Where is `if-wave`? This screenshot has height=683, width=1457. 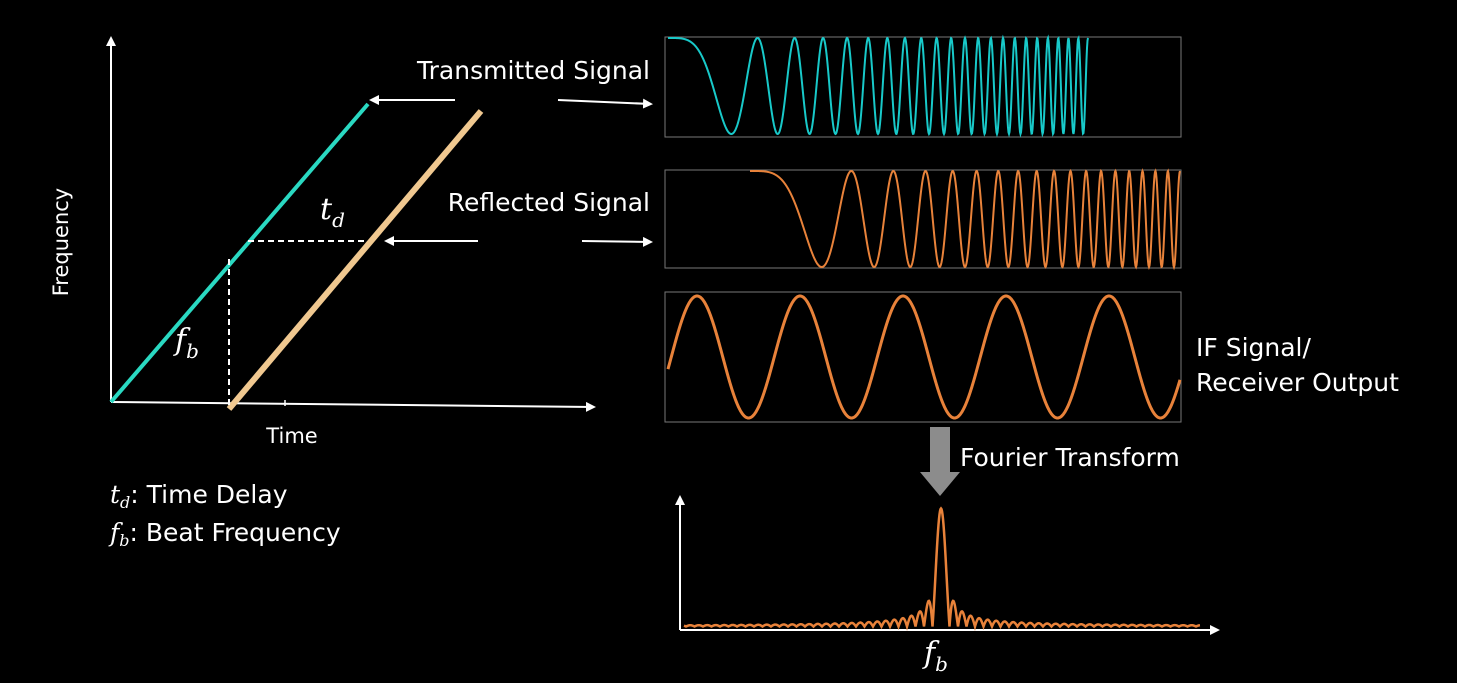
if-wave is located at coordinates (924, 357).